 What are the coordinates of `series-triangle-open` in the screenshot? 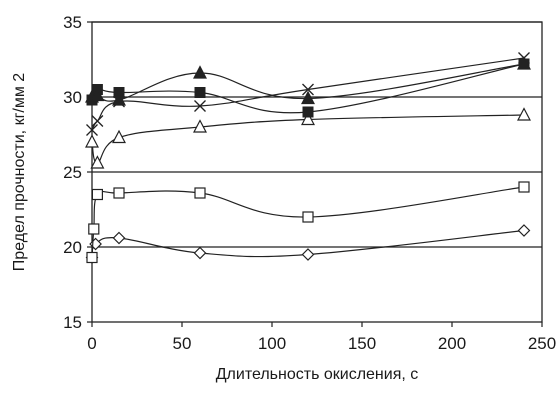 It's located at (308, 138).